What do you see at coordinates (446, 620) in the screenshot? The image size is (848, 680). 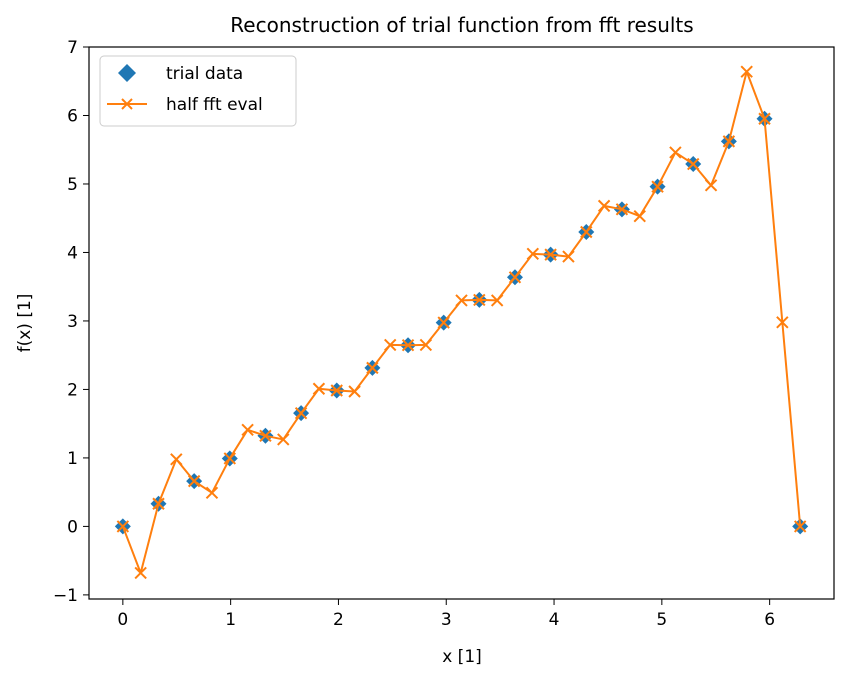 I see `x-tick-label: 3` at bounding box center [446, 620].